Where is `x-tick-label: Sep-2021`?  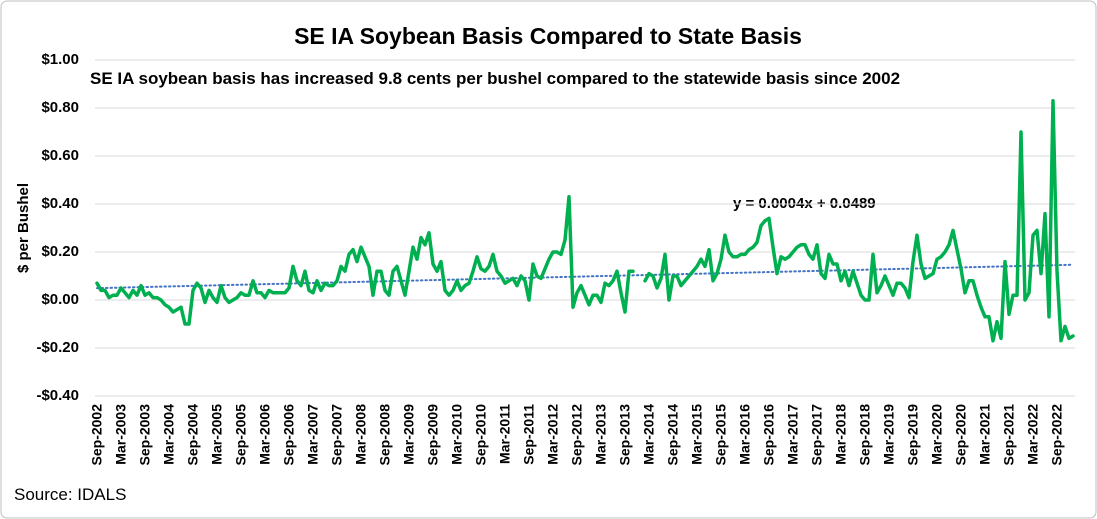 x-tick-label: Sep-2021 is located at coordinates (1009, 435).